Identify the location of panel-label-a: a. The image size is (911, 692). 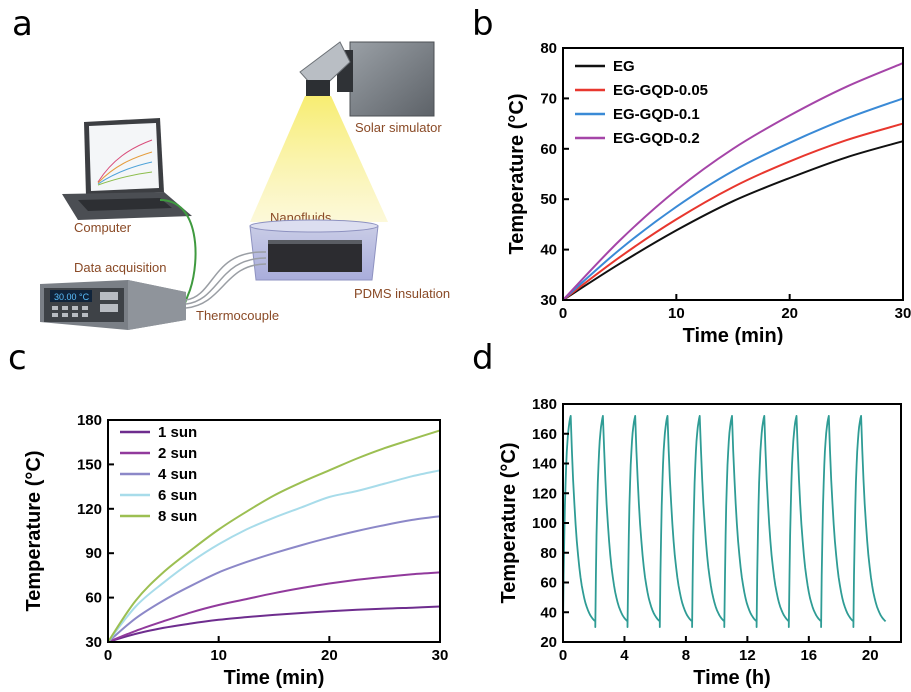
(22, 24).